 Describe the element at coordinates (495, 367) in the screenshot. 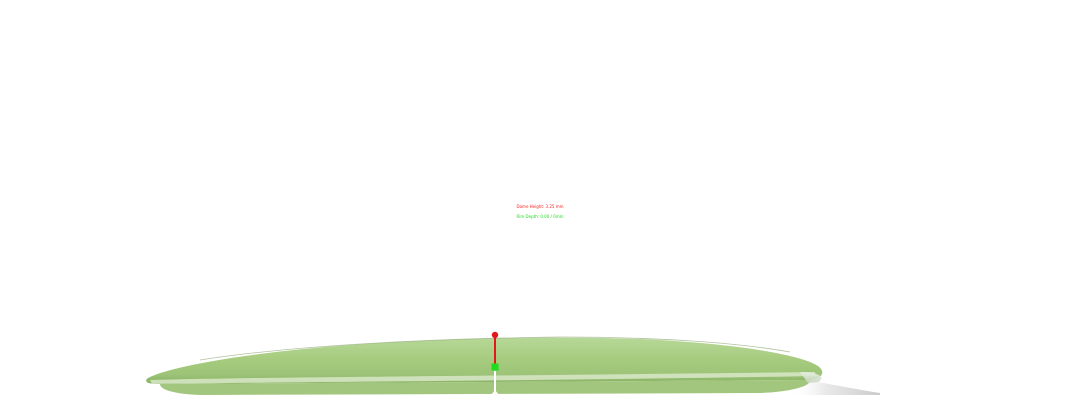

I see `rim-point` at that location.